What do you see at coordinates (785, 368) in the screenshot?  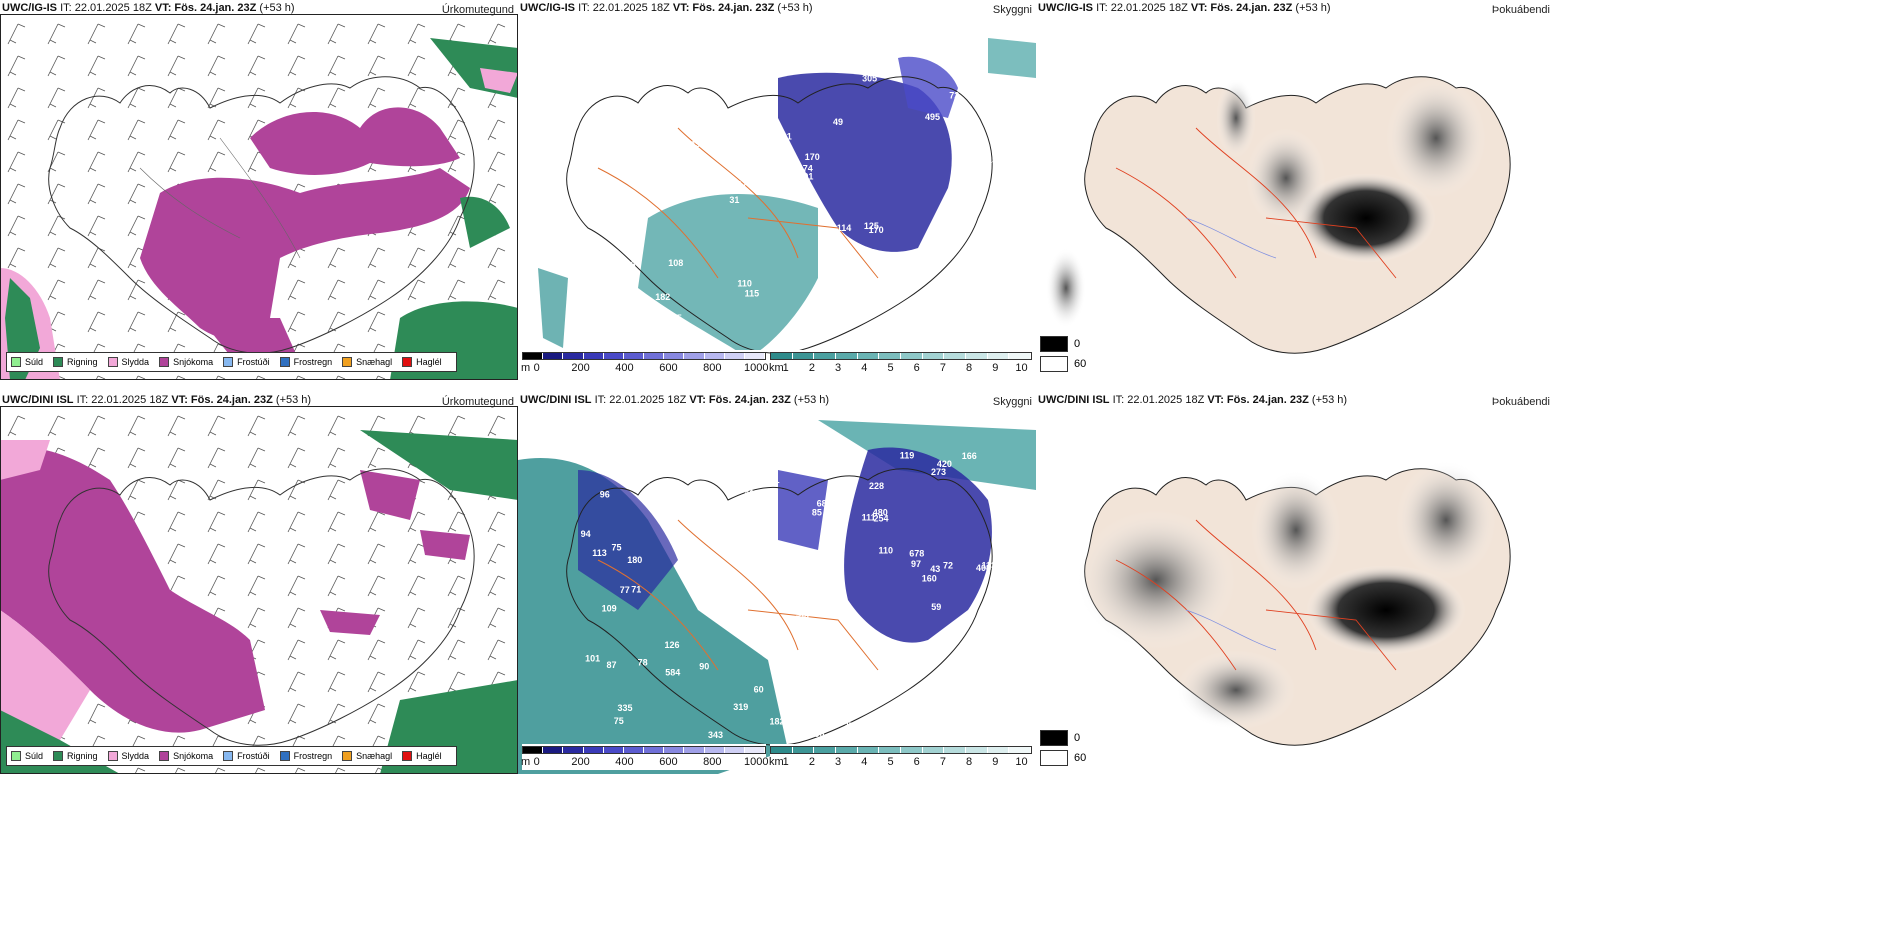 I see `colorbar-tick: 1` at bounding box center [785, 368].